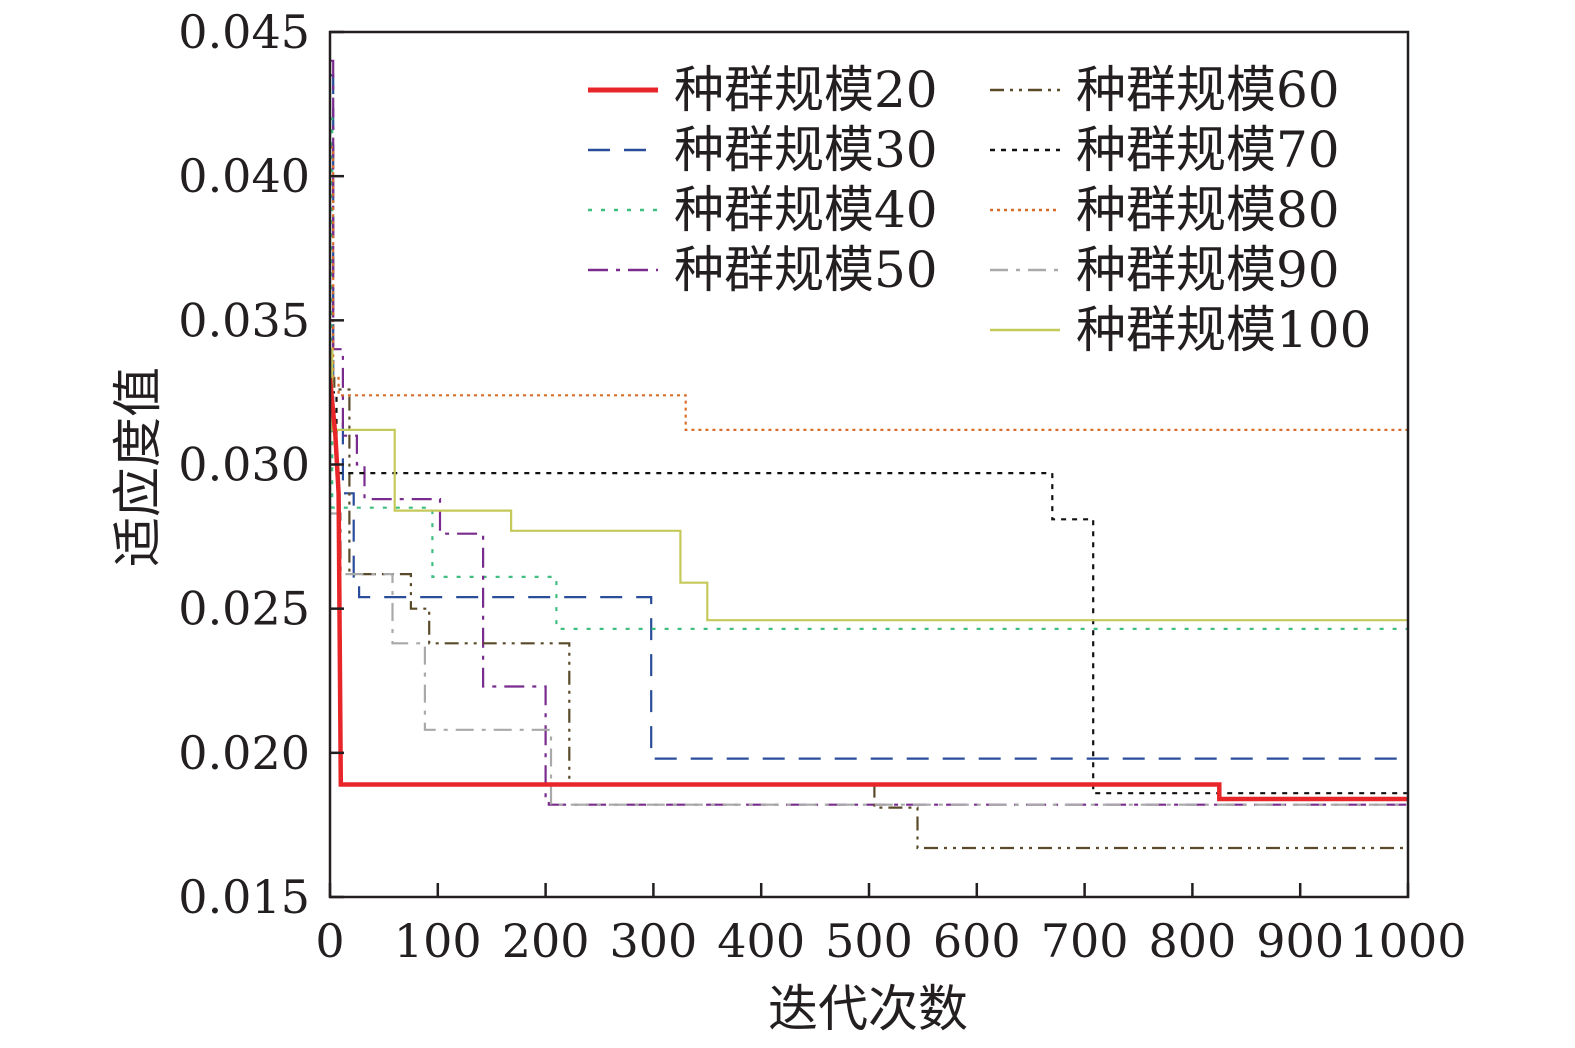 The height and width of the screenshot is (1048, 1575). What do you see at coordinates (761, 941) in the screenshot?
I see `x-tick-label: 400` at bounding box center [761, 941].